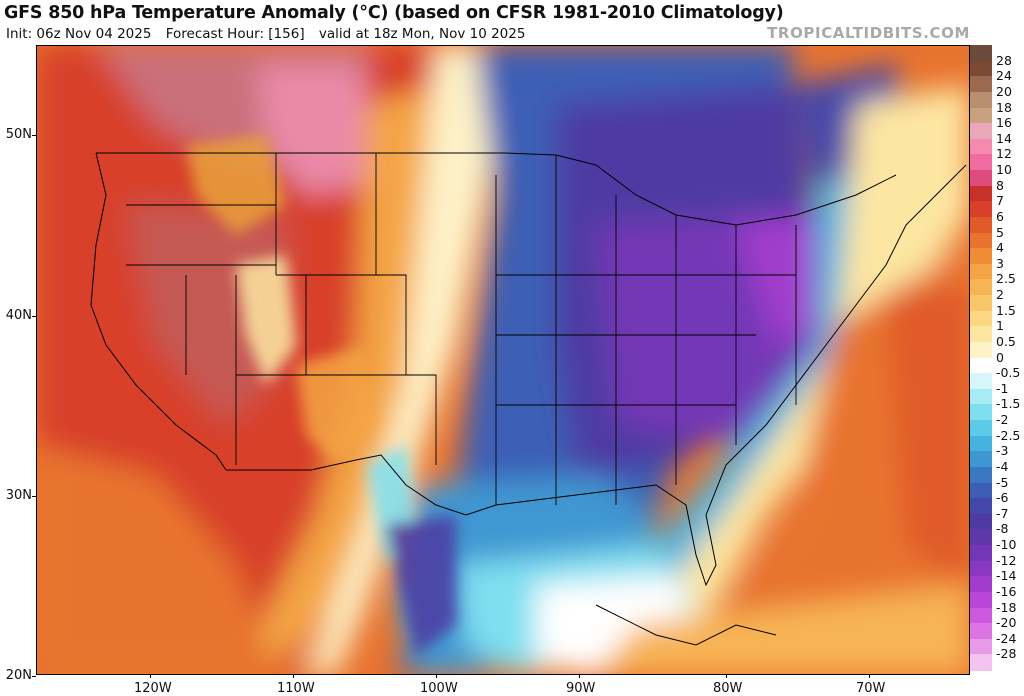 The width and height of the screenshot is (1024, 696). I want to click on colorbar-label: -16, so click(1006, 591).